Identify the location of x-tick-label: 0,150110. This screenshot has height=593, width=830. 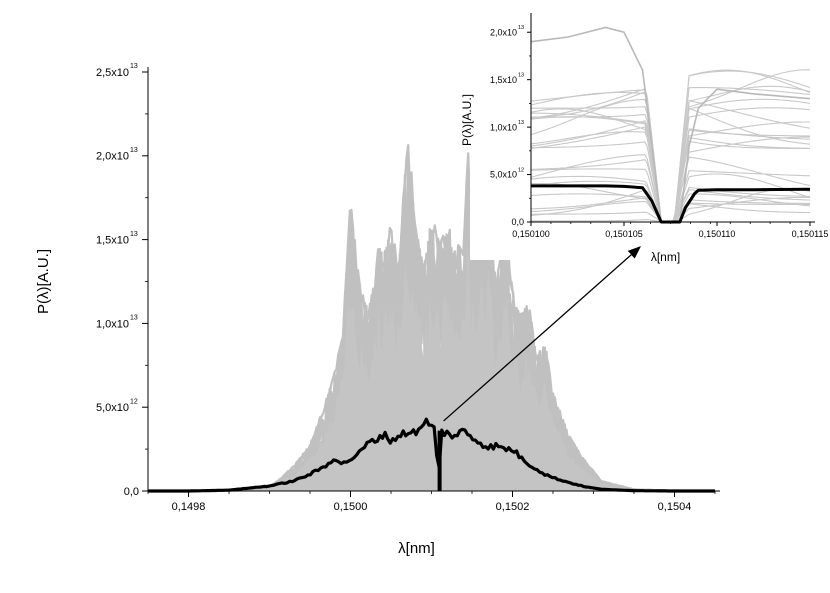
(717, 234).